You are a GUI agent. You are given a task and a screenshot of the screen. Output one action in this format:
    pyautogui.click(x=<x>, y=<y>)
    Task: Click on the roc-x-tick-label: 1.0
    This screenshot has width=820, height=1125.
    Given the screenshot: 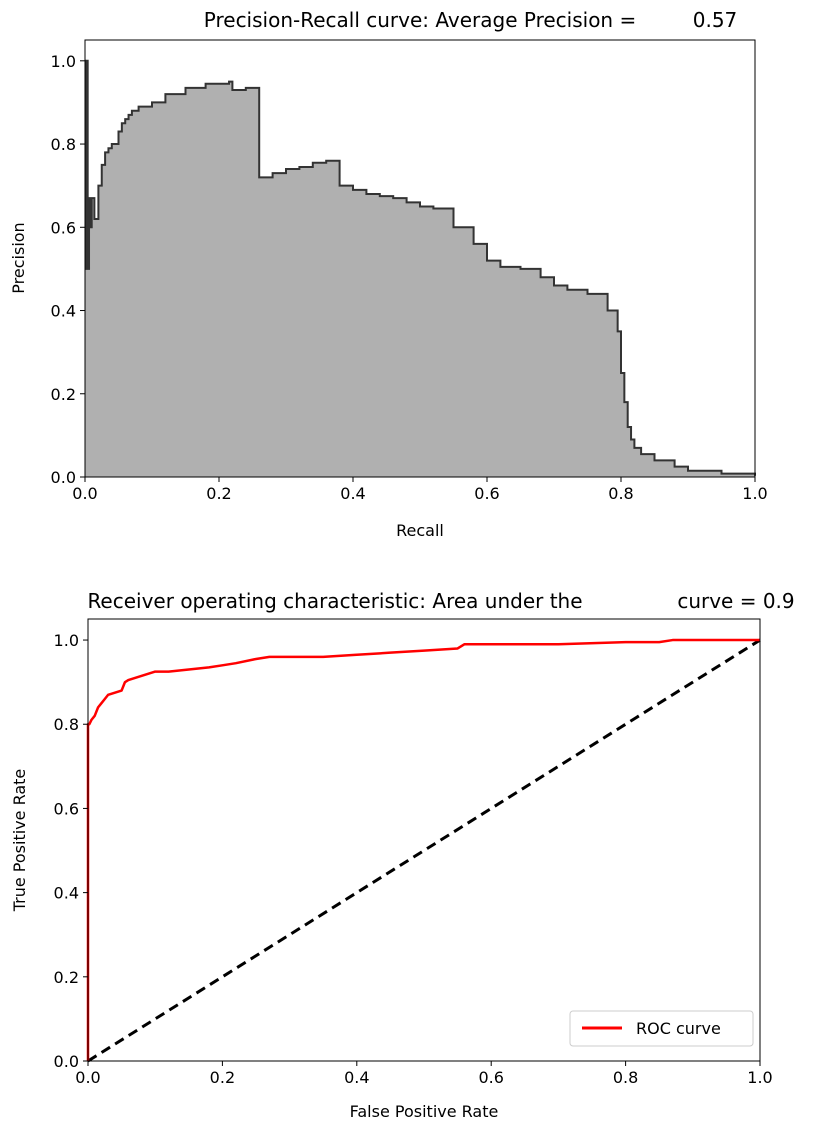 What is the action you would take?
    pyautogui.click(x=759, y=1077)
    